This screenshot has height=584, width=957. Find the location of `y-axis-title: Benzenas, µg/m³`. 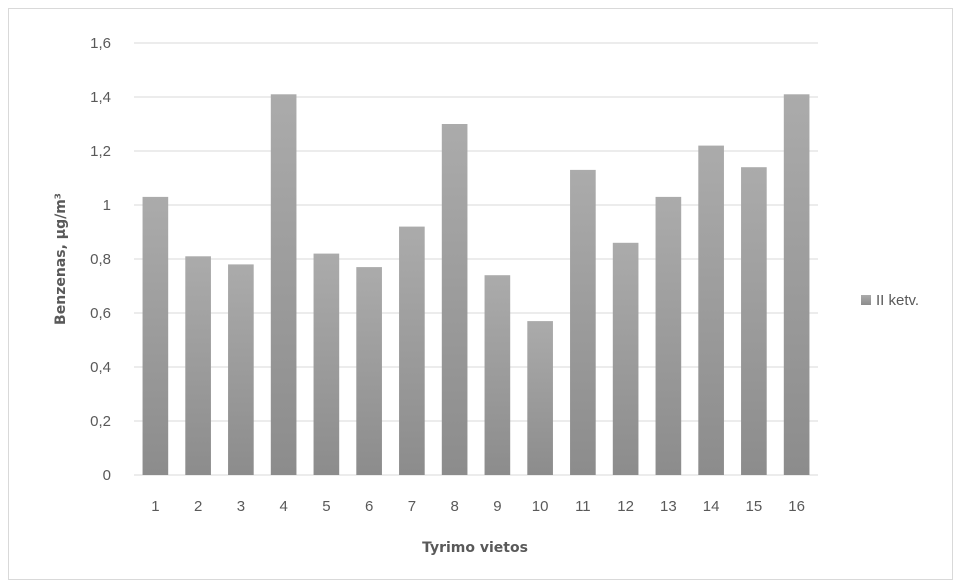

y-axis-title: Benzenas, µg/m³ is located at coordinates (61, 259).